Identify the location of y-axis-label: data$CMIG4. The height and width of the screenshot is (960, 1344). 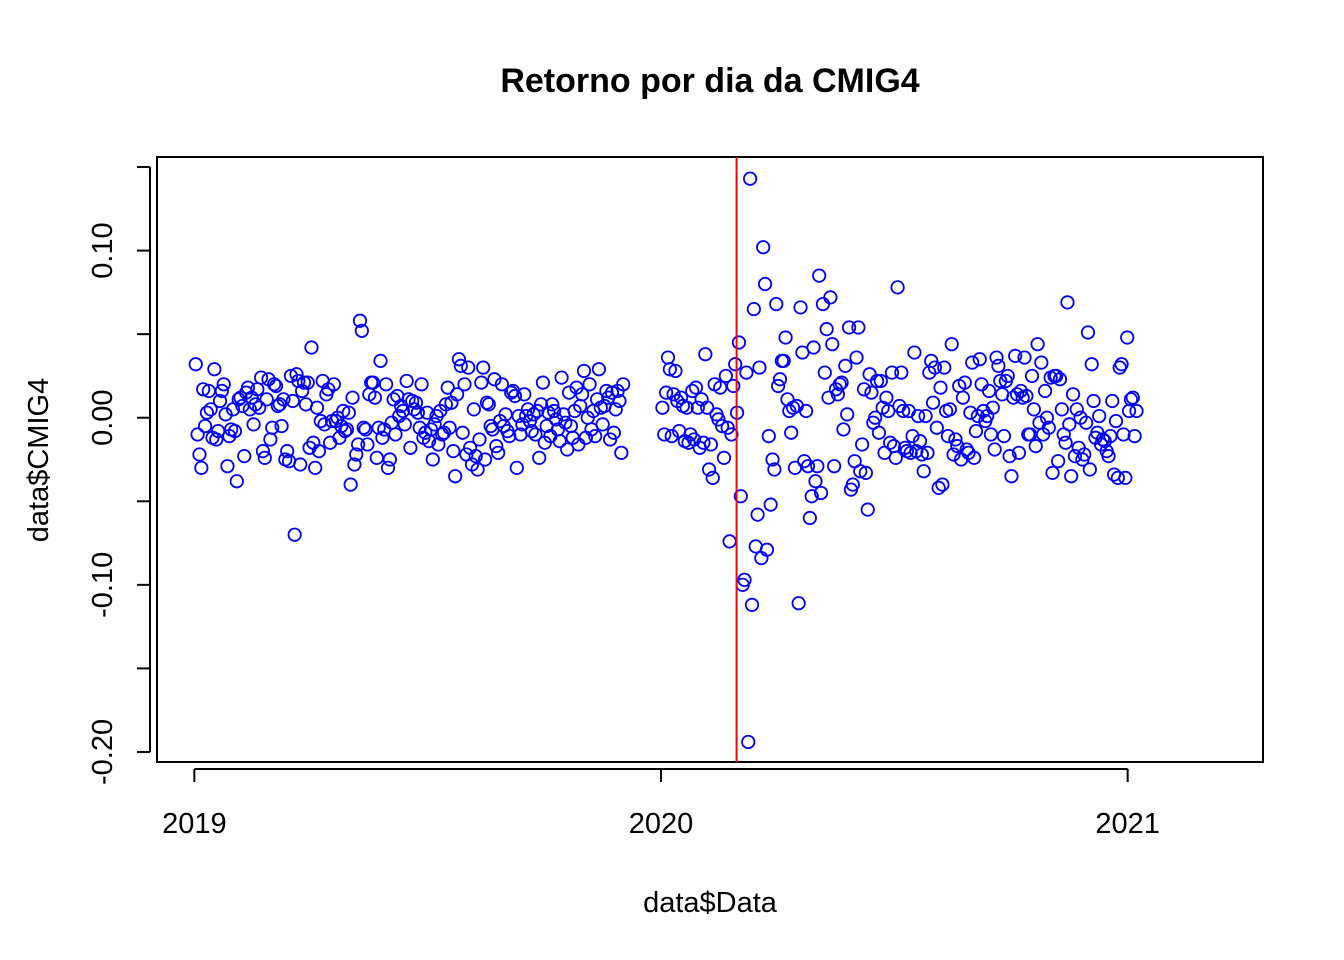
(39, 460).